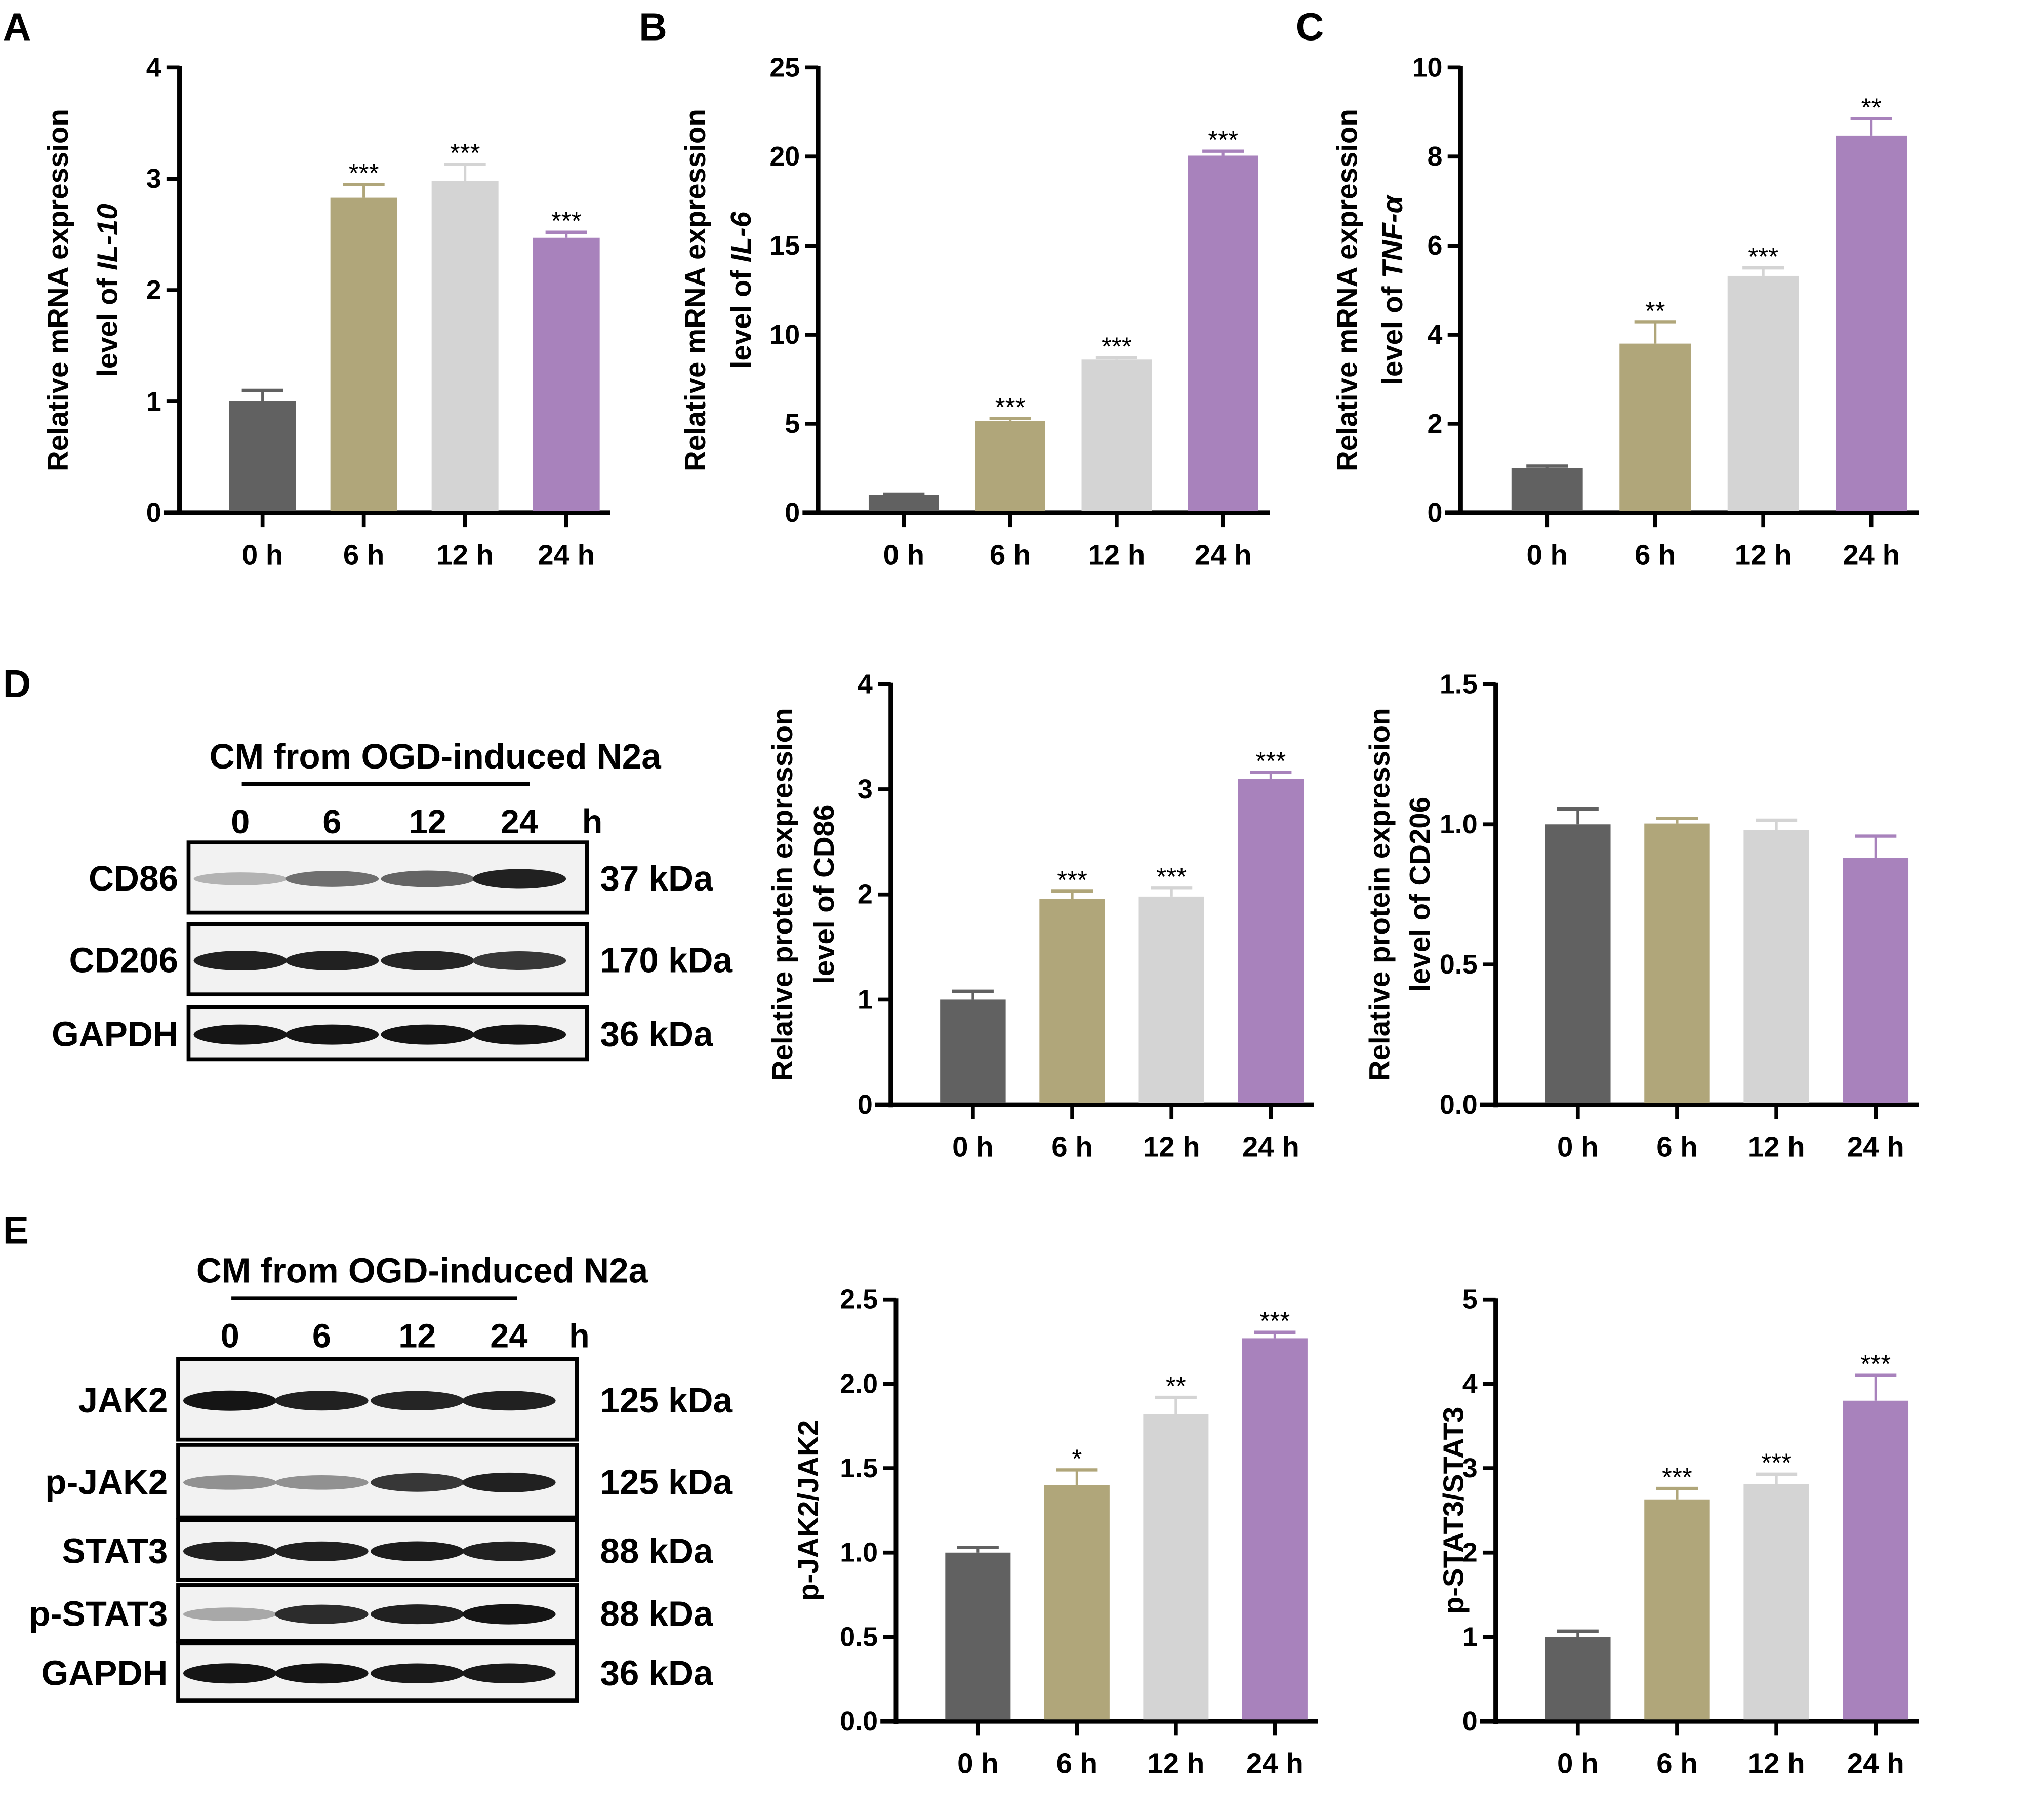 The width and height of the screenshot is (2036, 1820). What do you see at coordinates (666, 960) in the screenshot?
I see `molecular-weight-label: 170 kDa` at bounding box center [666, 960].